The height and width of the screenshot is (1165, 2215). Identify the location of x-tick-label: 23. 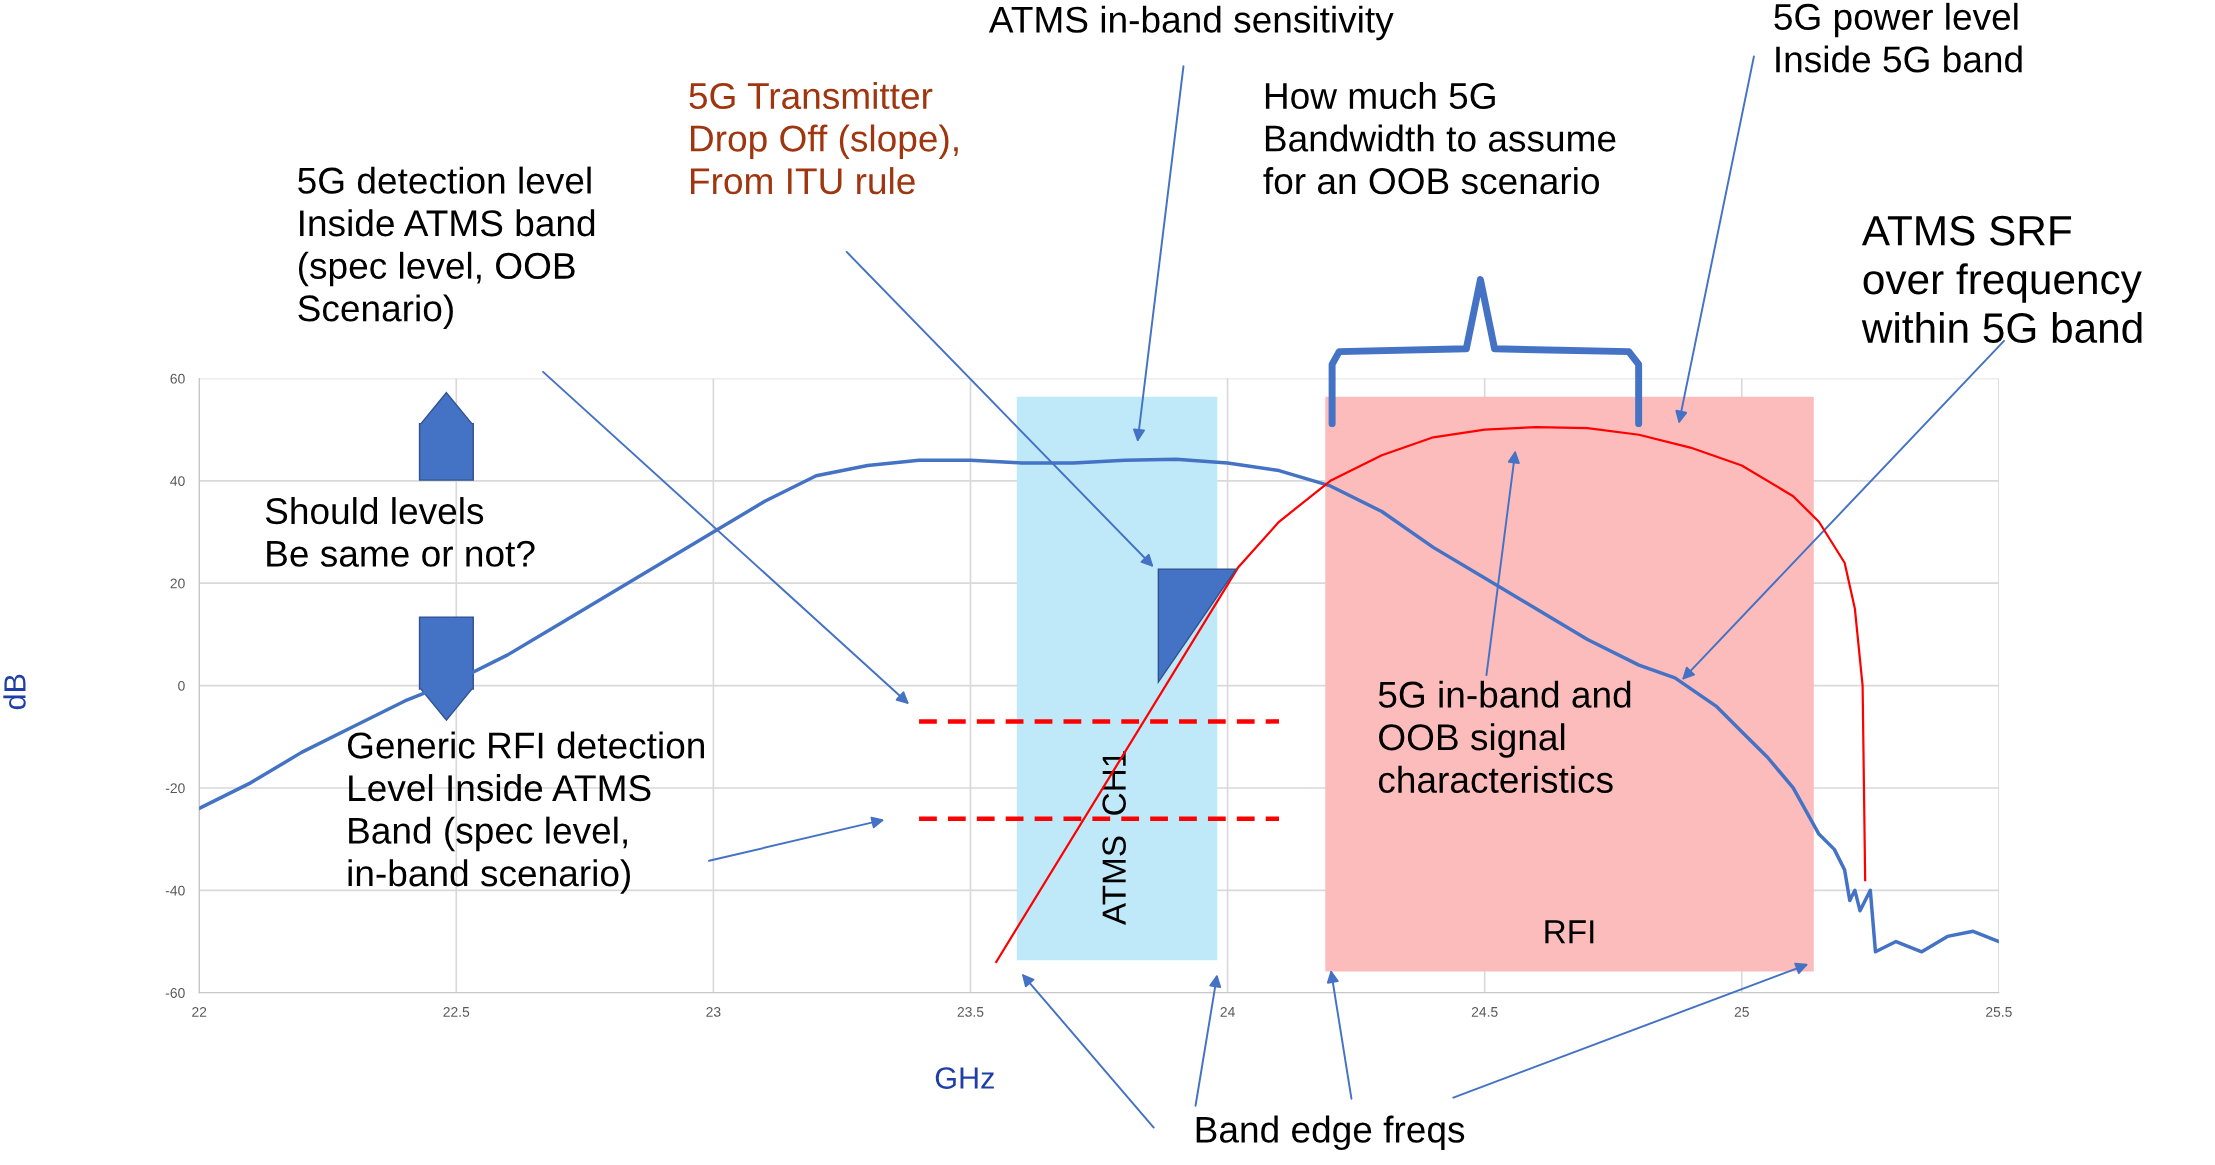
(713, 1011).